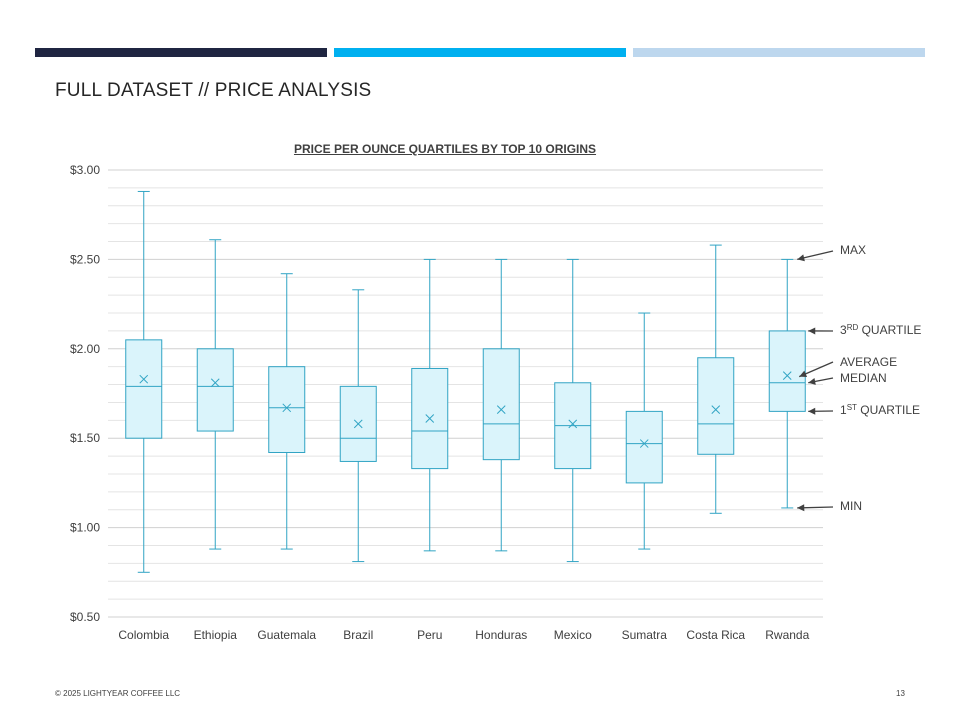 The width and height of the screenshot is (960, 720). Describe the element at coordinates (843, 330) in the screenshot. I see `annotation-q3-number: 3` at that location.